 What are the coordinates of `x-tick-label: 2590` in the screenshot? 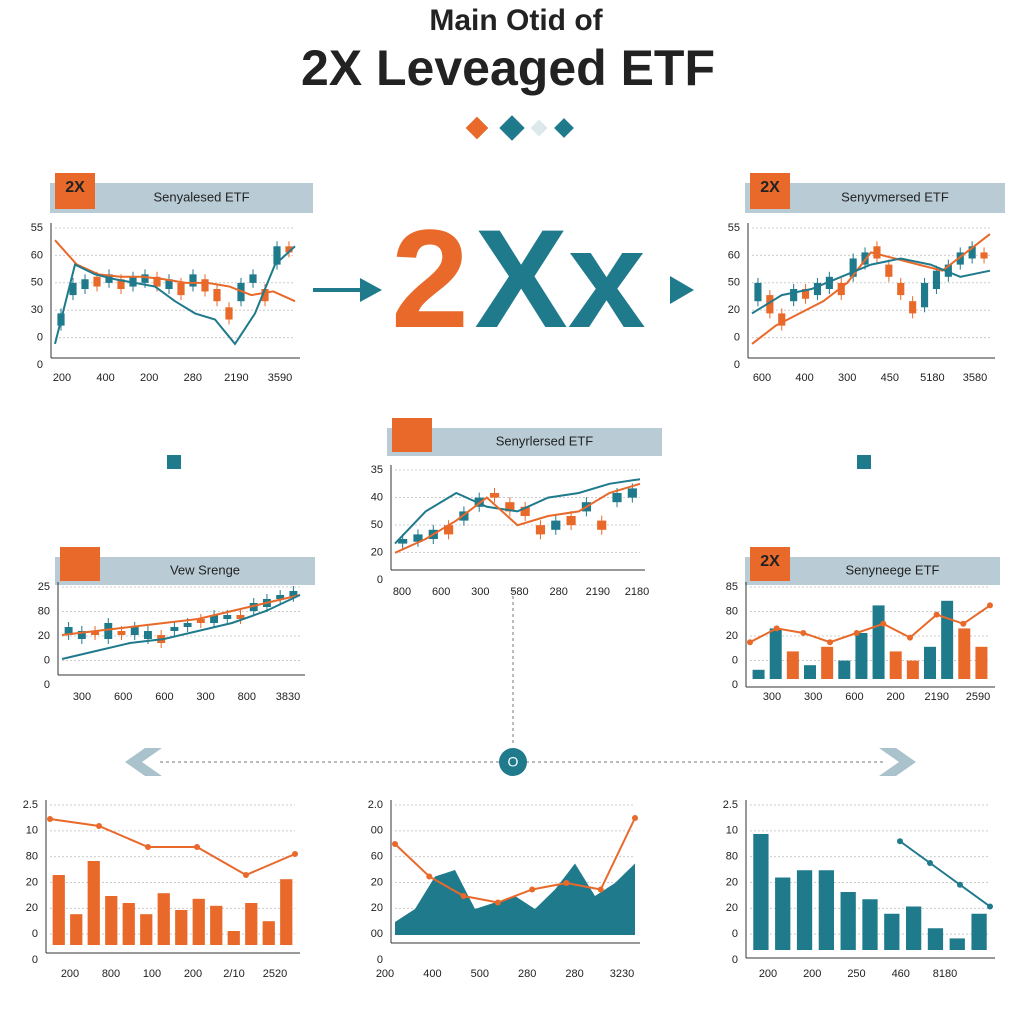 It's located at (978, 697).